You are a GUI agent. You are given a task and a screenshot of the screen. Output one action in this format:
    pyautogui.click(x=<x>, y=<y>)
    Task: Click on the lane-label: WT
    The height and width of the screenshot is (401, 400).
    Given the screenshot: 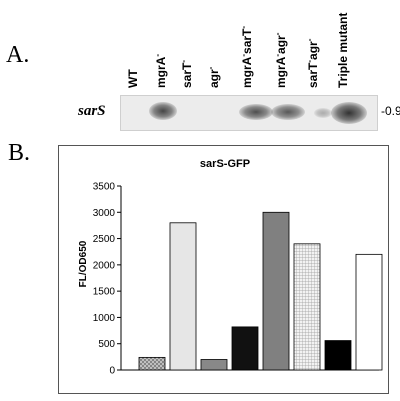 What is the action you would take?
    pyautogui.click(x=133, y=78)
    